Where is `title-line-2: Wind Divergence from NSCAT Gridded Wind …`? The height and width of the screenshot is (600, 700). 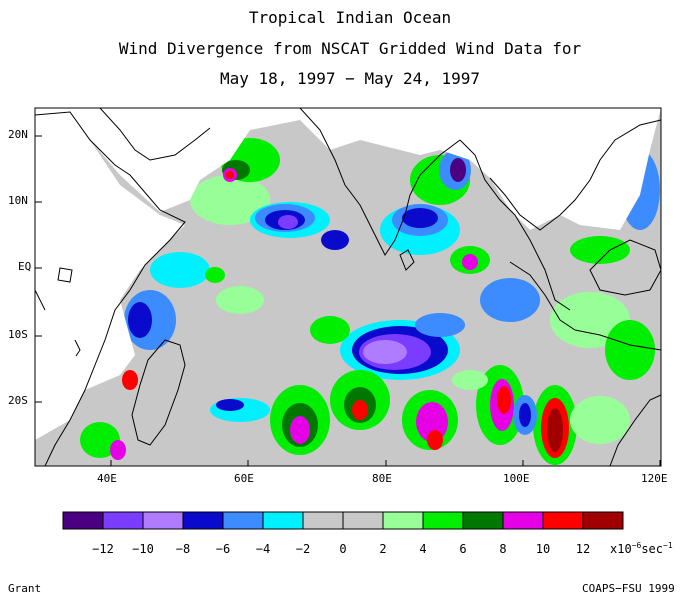 title-line-2: Wind Divergence from NSCAT Gridded Wind … is located at coordinates (350, 48).